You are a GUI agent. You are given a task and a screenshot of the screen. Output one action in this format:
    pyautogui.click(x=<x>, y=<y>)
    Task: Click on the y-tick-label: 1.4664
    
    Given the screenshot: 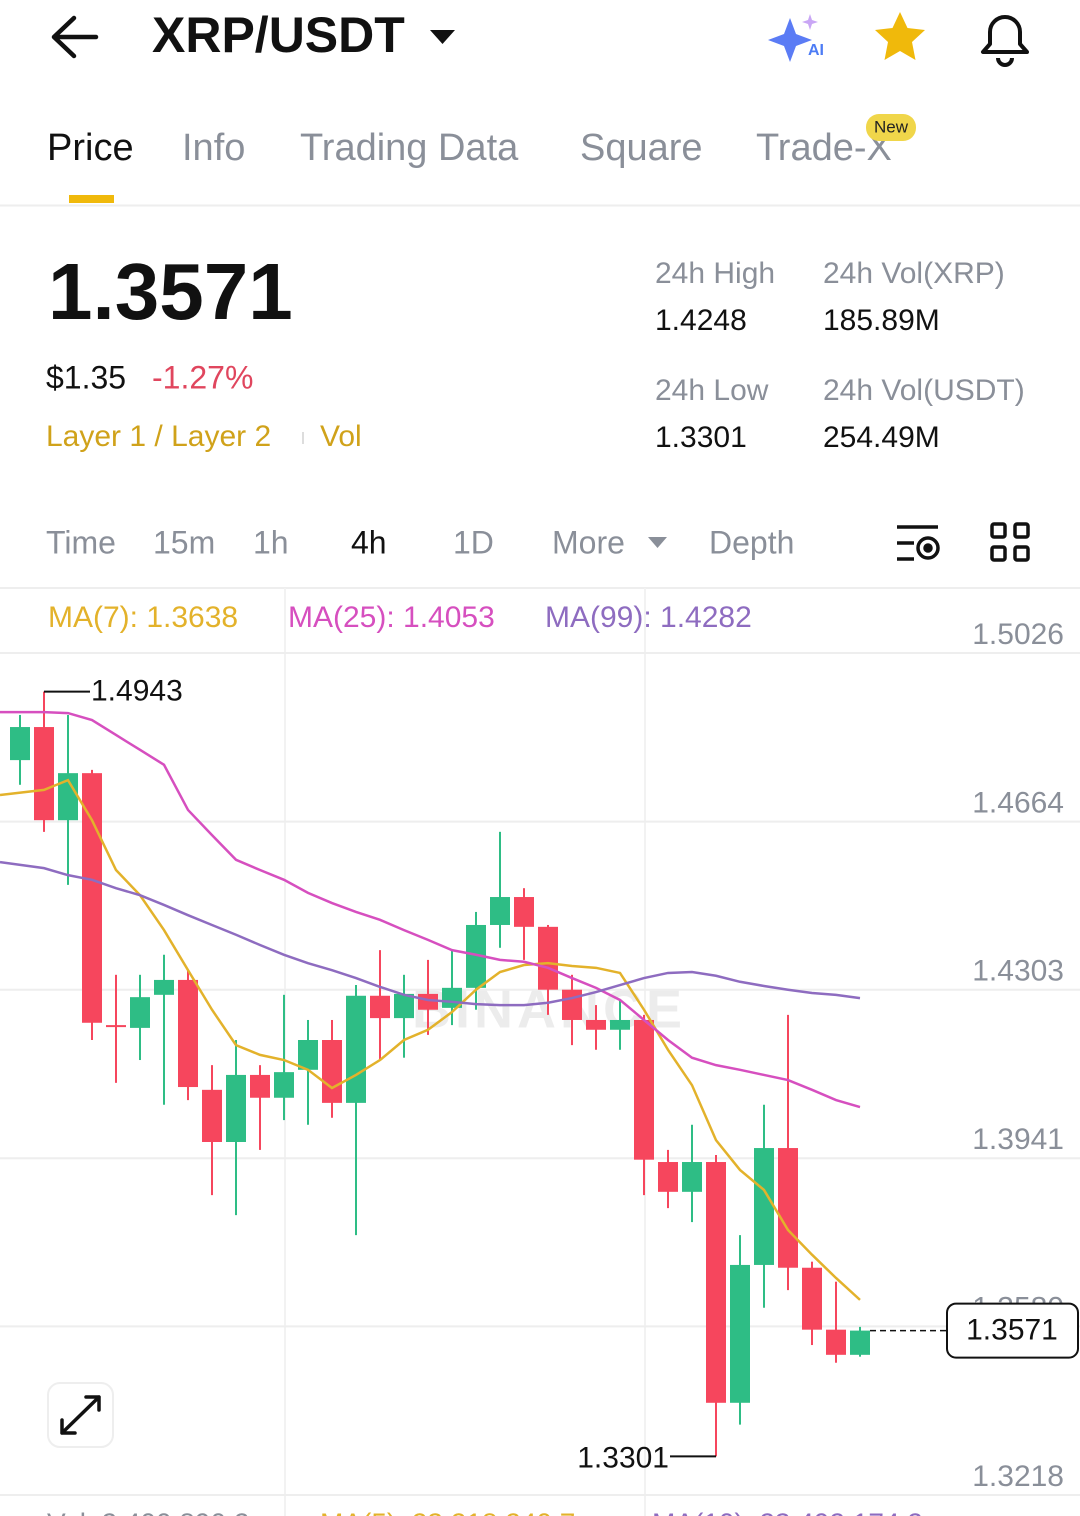 What is the action you would take?
    pyautogui.click(x=1018, y=803)
    